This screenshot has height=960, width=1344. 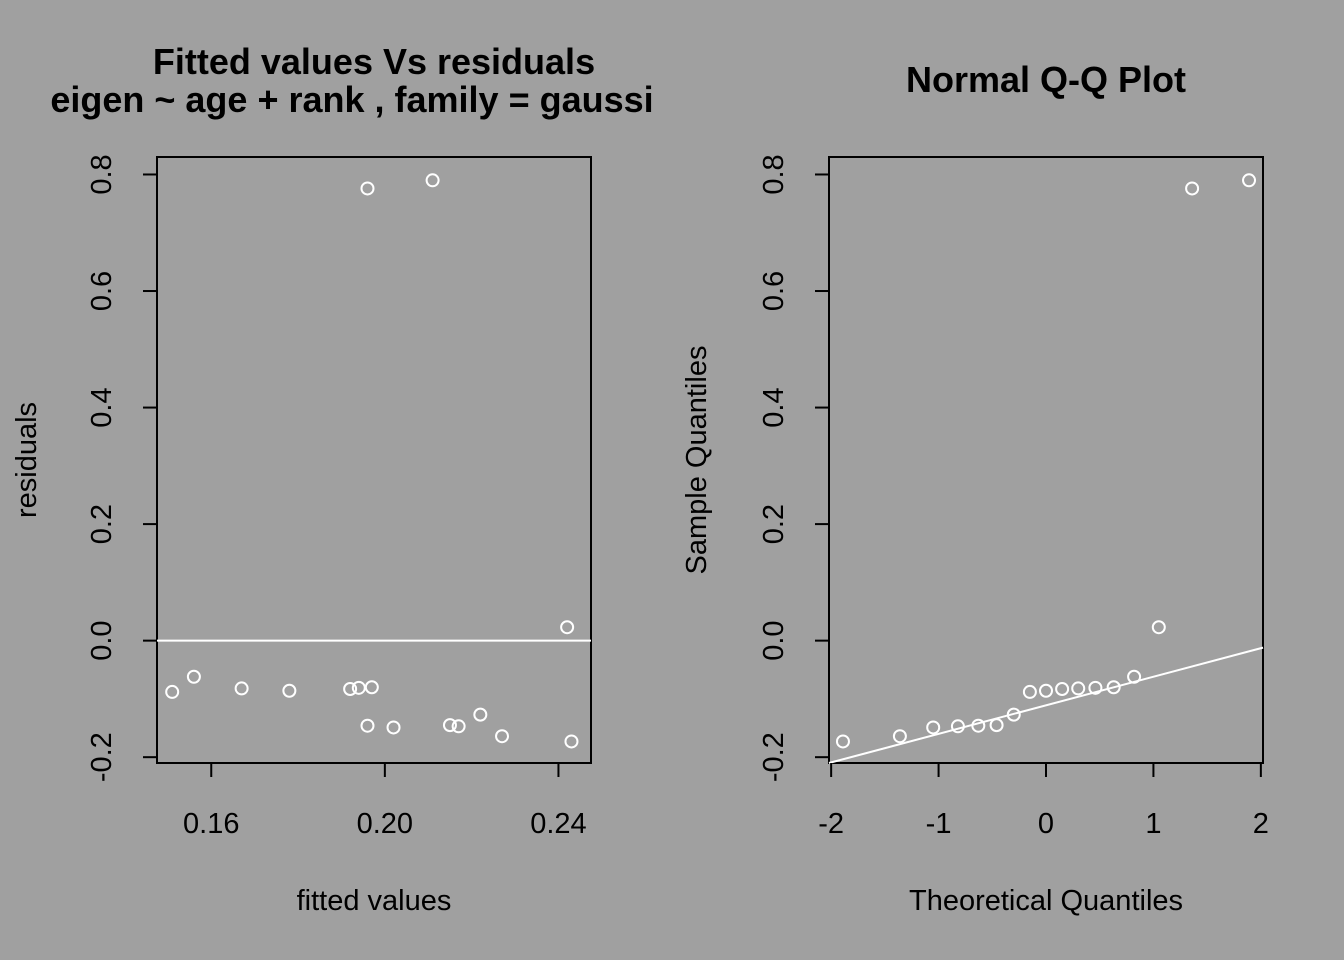 I want to click on x-tick-label: -2, so click(x=831, y=824).